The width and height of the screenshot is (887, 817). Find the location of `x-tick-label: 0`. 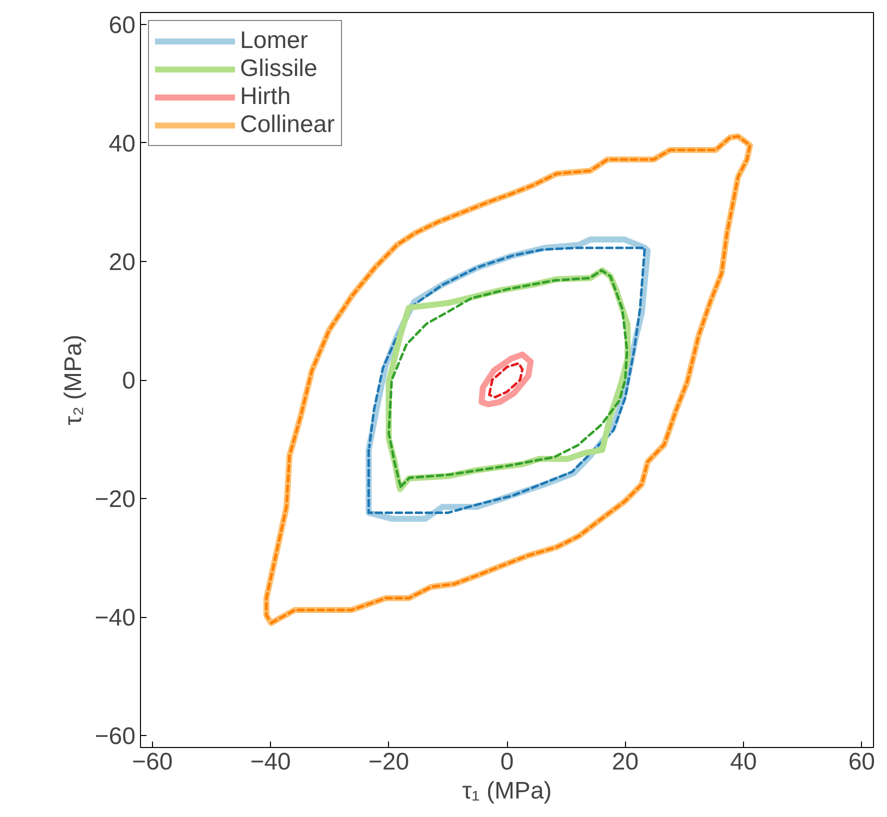

x-tick-label: 0 is located at coordinates (507, 762).